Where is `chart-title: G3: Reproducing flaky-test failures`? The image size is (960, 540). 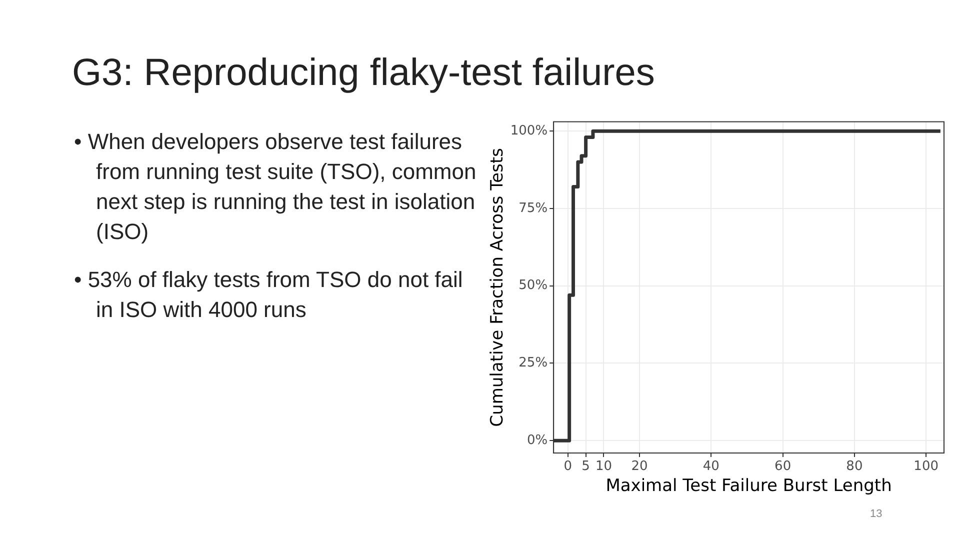 chart-title: G3: Reproducing flaky-test failures is located at coordinates (363, 73).